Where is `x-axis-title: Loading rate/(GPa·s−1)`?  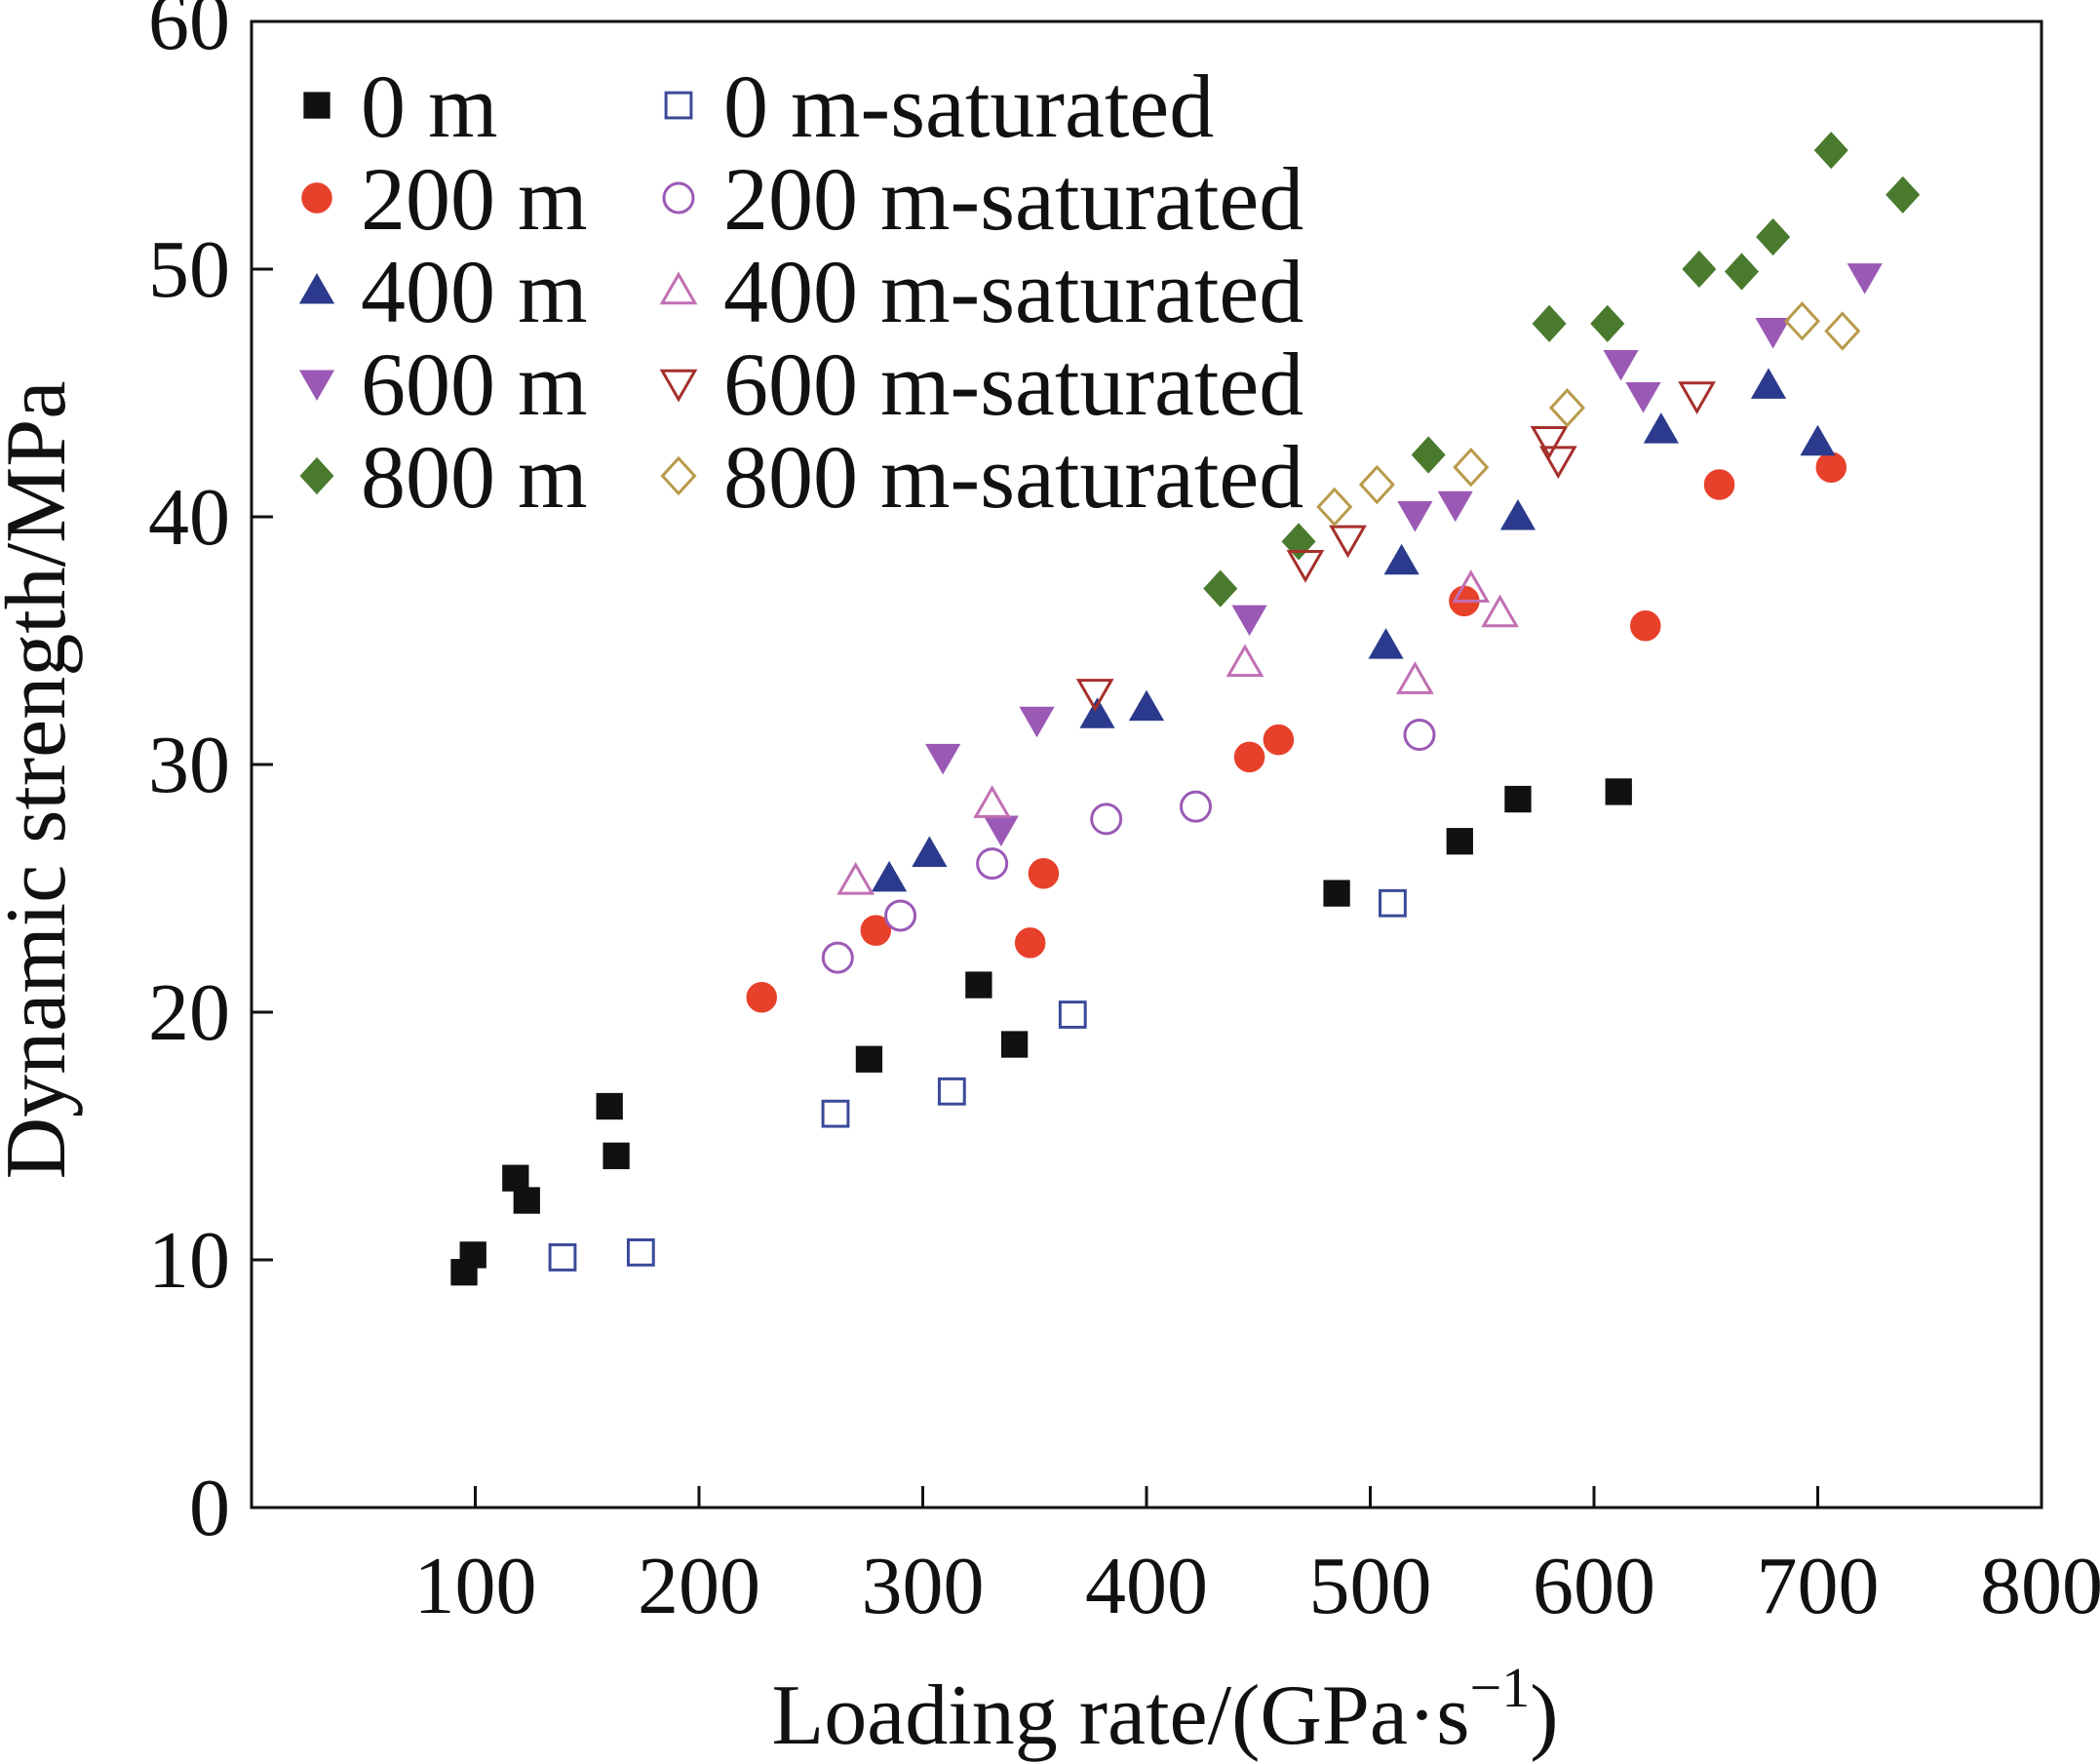 x-axis-title: Loading rate/(GPa·s−1) is located at coordinates (1165, 1709).